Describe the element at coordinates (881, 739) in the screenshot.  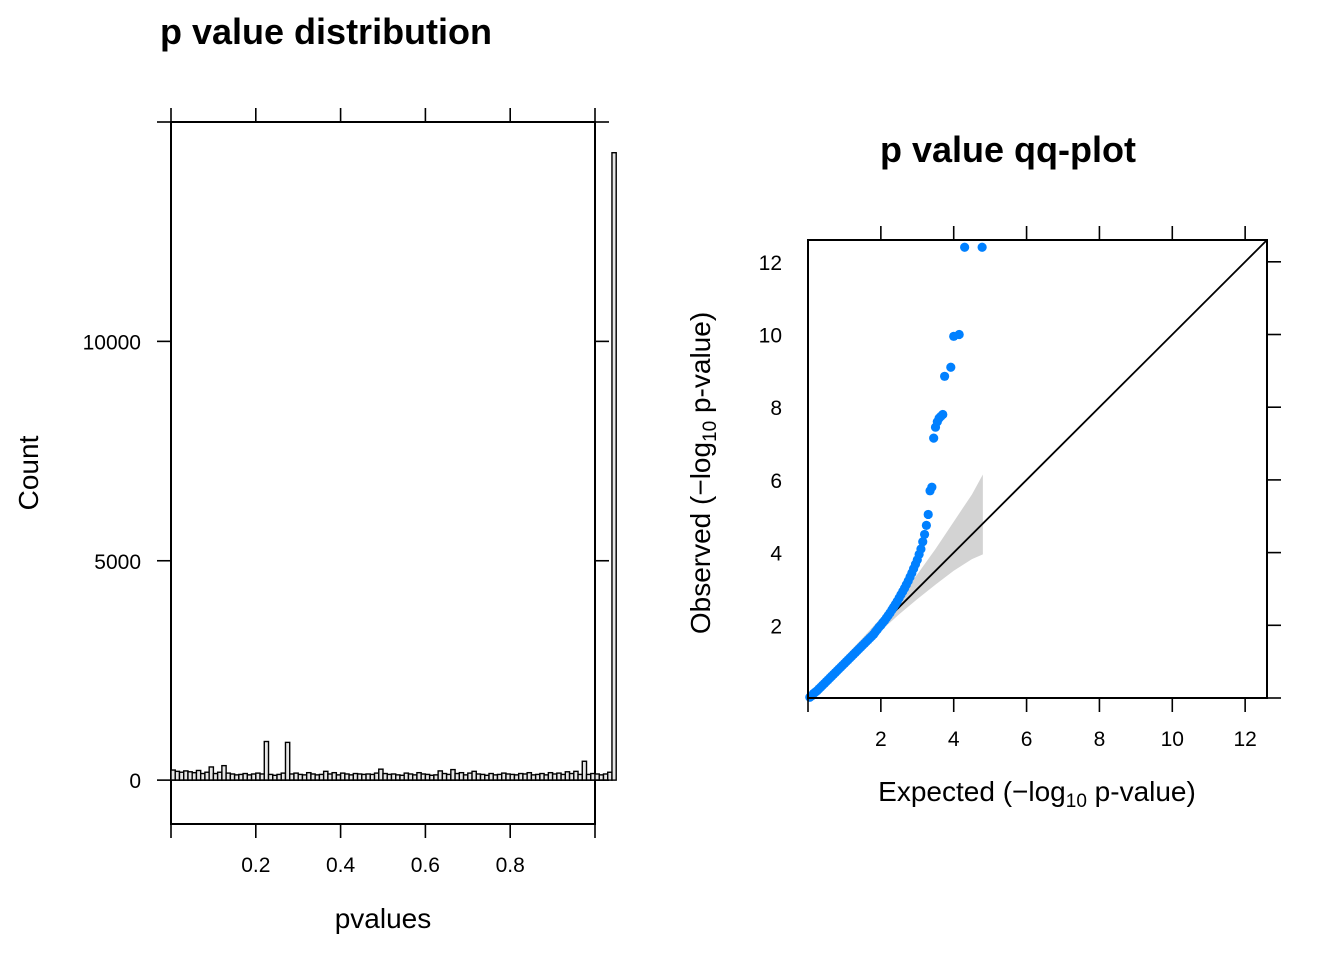
I see `qq-x-tick-label: 2` at that location.